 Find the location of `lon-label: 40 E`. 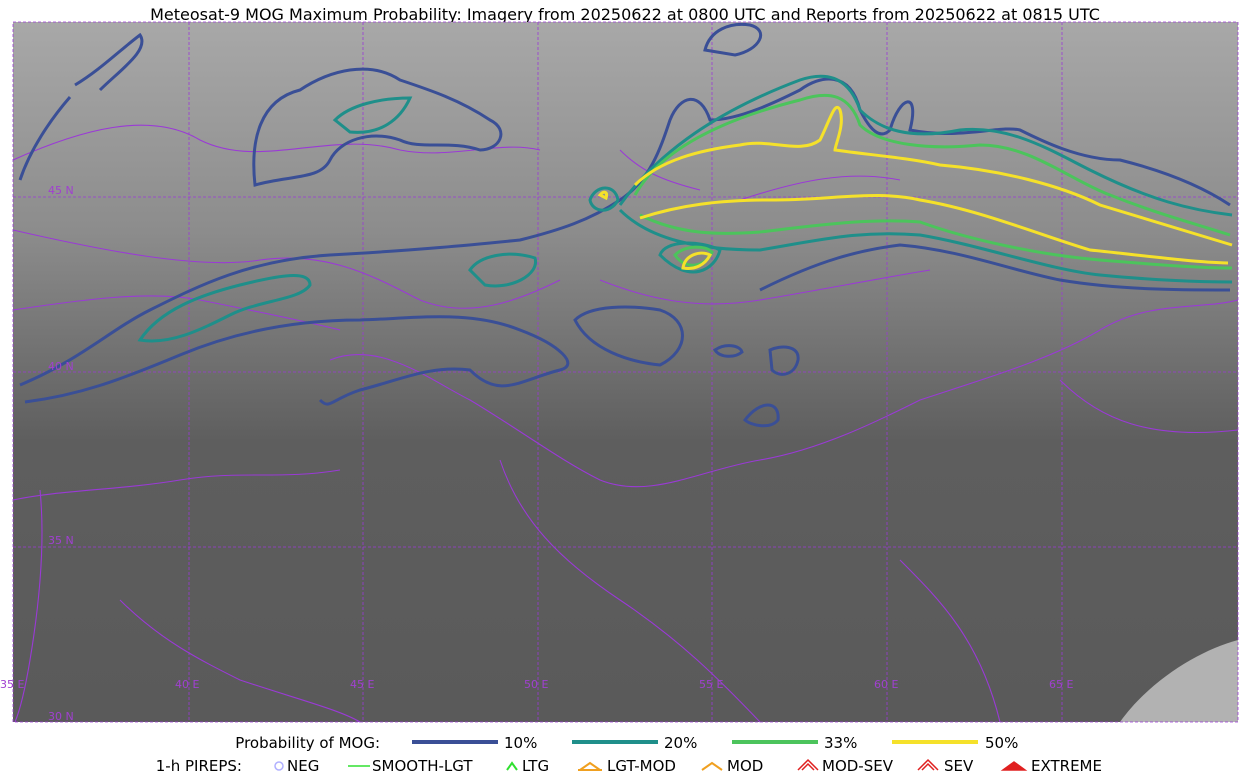

lon-label: 40 E is located at coordinates (187, 684).